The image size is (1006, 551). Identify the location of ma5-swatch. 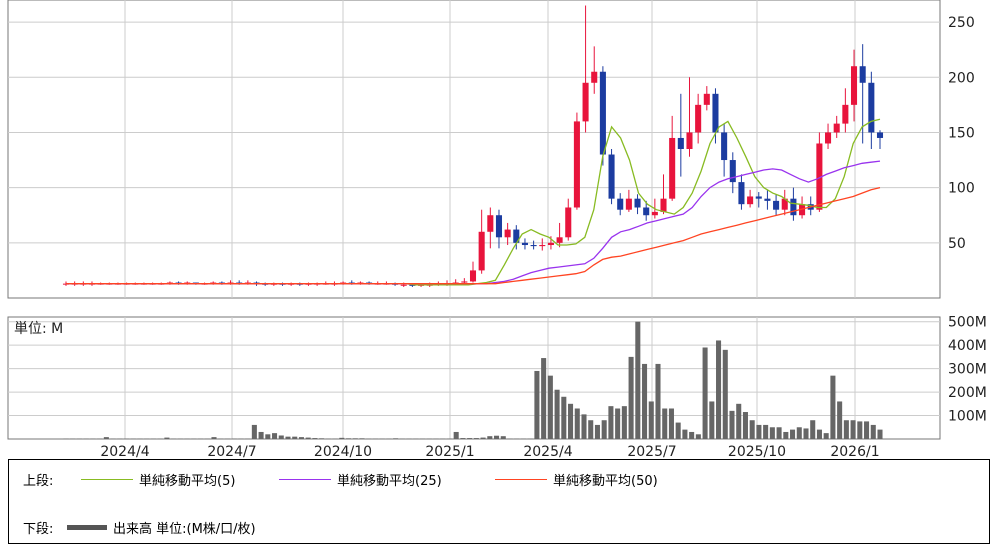
(107, 479).